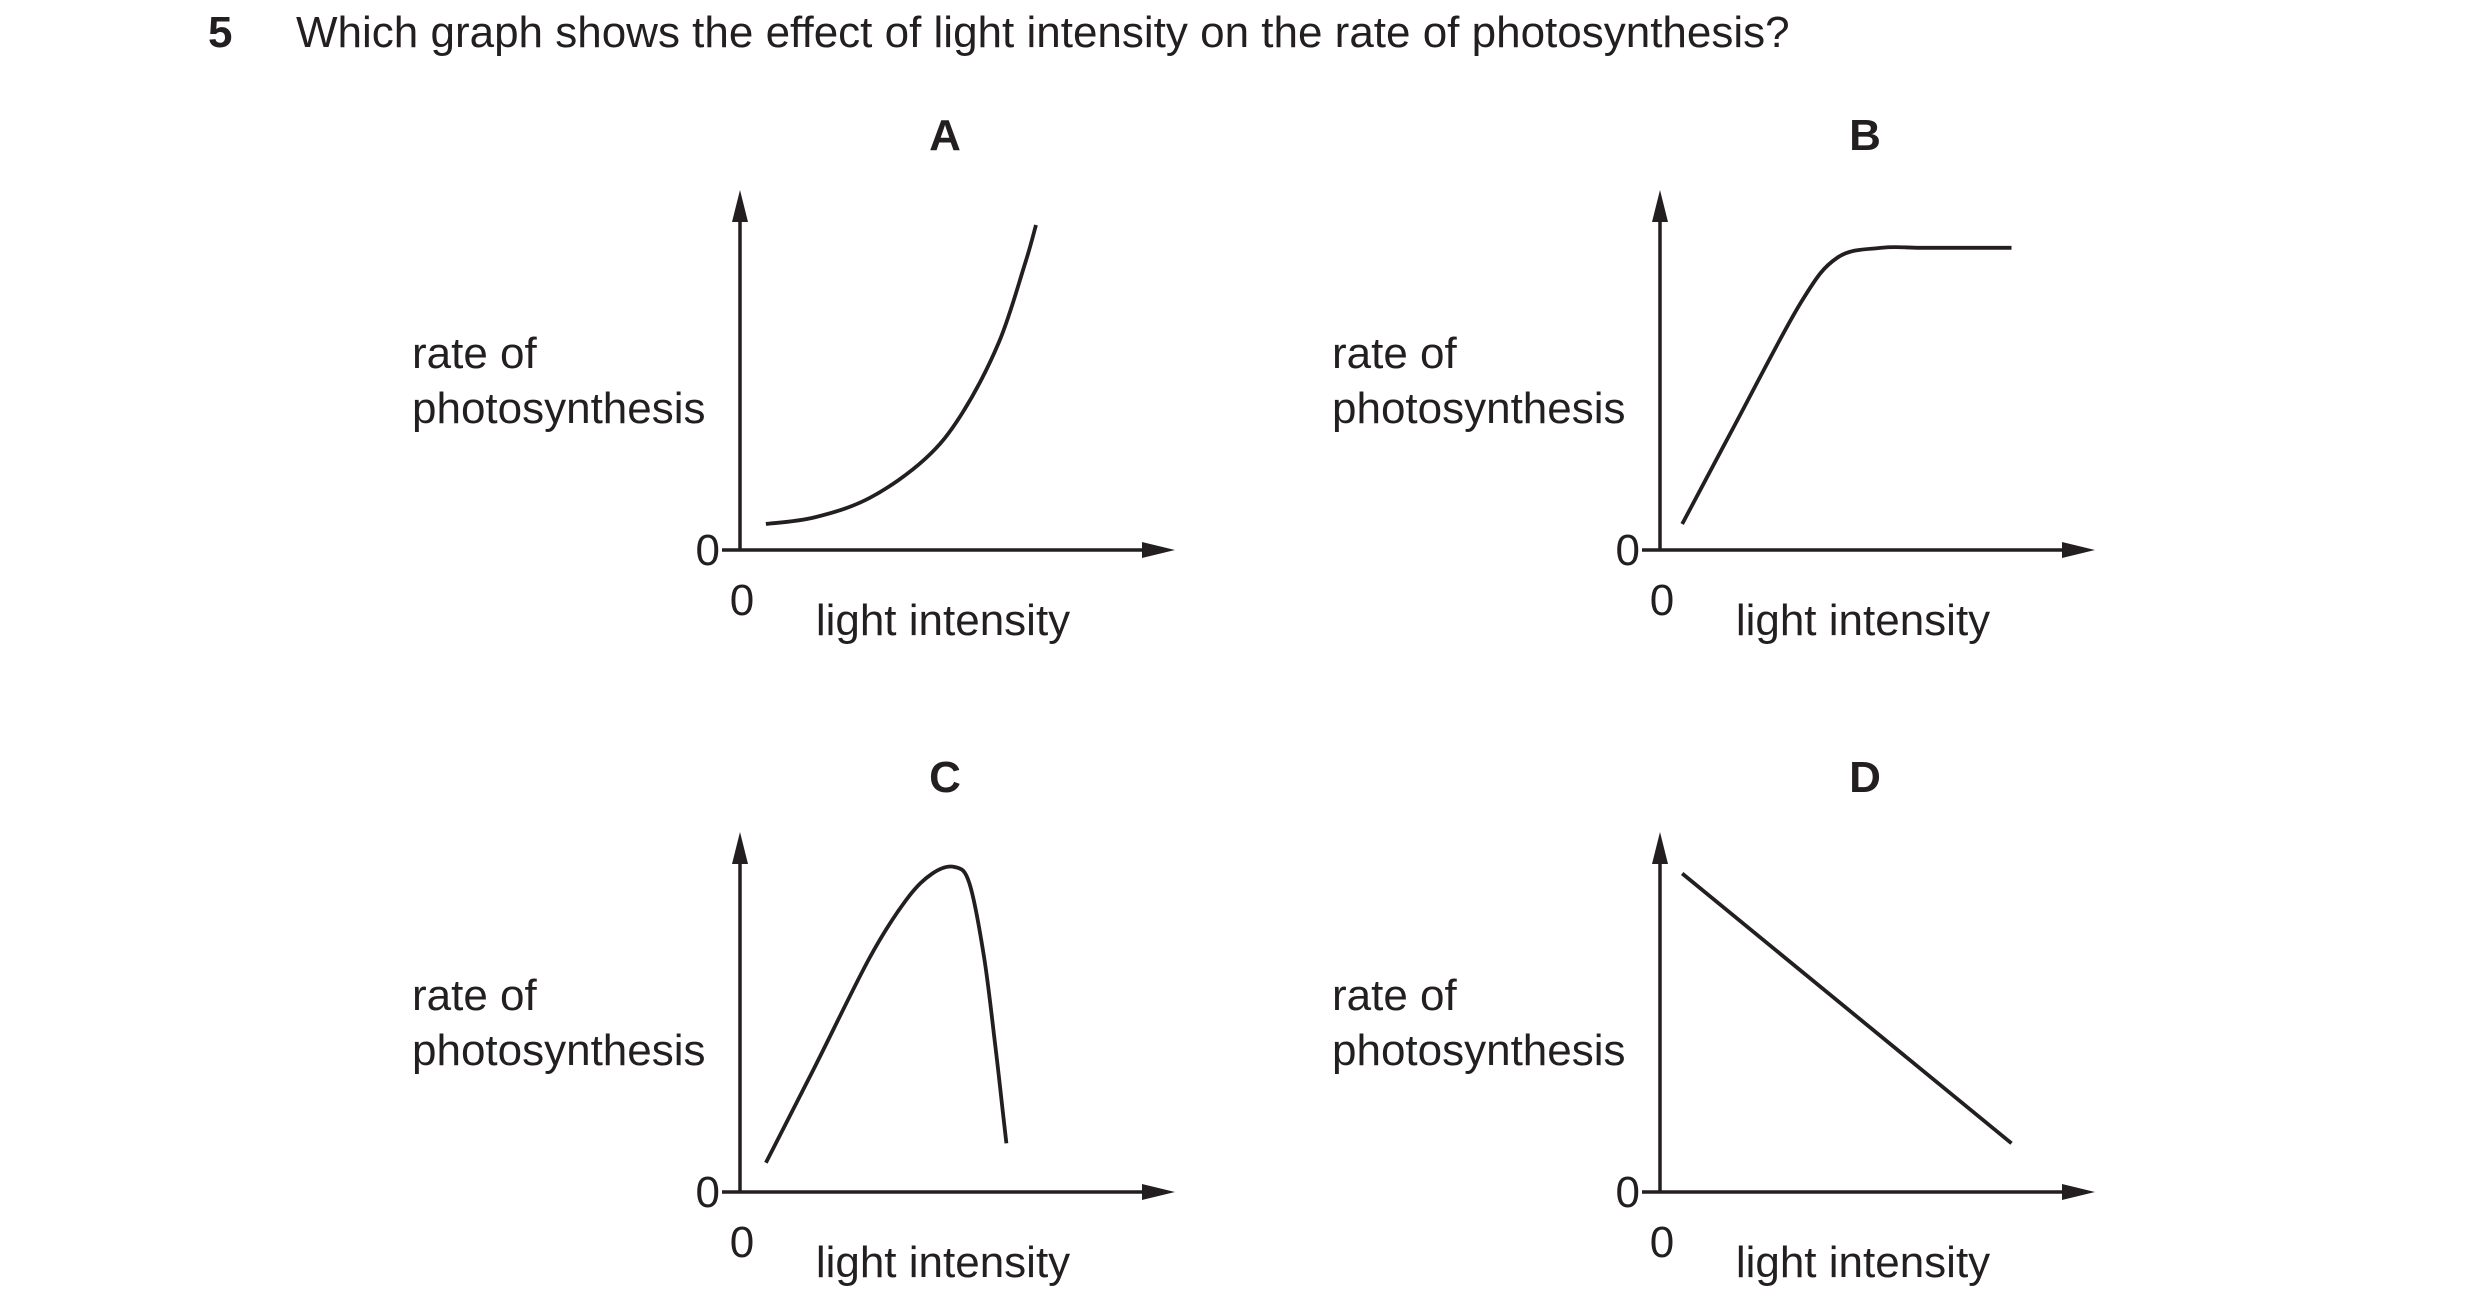 This screenshot has height=1314, width=2480. What do you see at coordinates (945, 135) in the screenshot?
I see `option-label: A` at bounding box center [945, 135].